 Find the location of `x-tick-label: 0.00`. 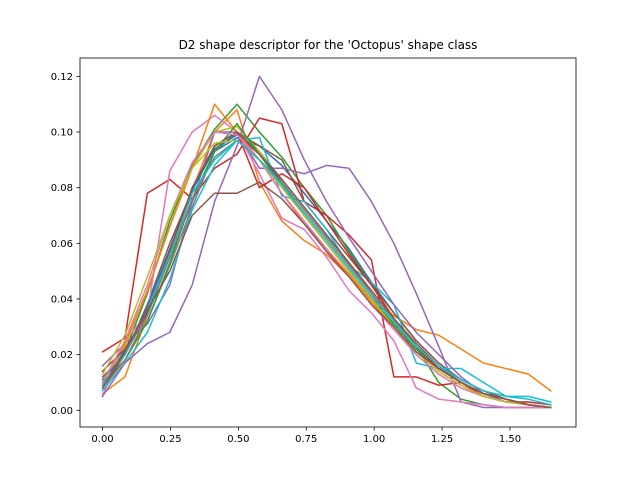

x-tick-label: 0.00 is located at coordinates (102, 439).